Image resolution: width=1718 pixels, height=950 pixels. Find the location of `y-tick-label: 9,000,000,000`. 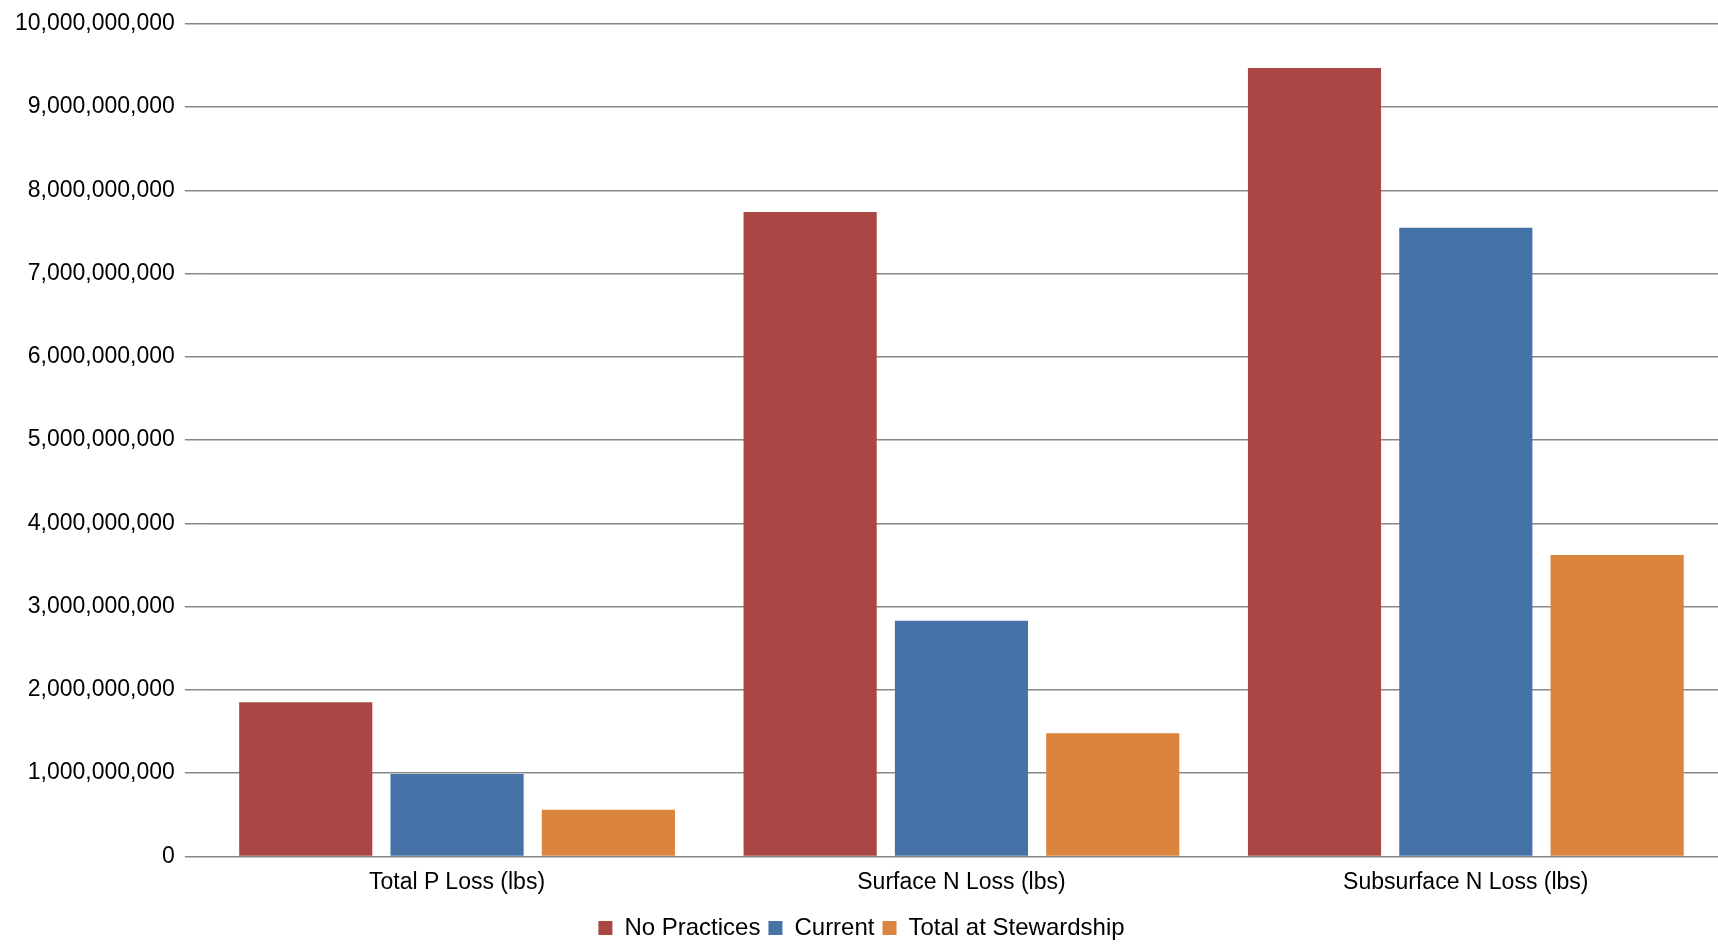

y-tick-label: 9,000,000,000 is located at coordinates (101, 105).